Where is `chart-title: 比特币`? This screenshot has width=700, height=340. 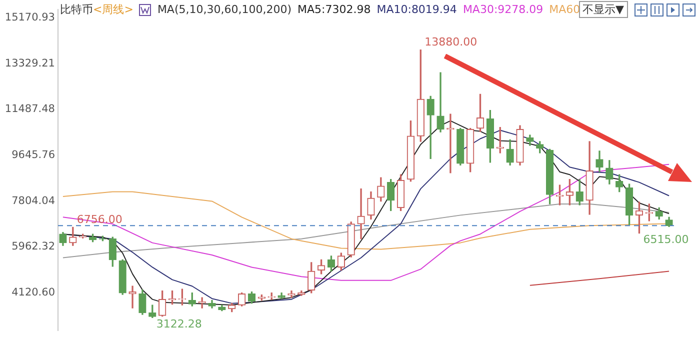 chart-title: 比特币 is located at coordinates (76, 9).